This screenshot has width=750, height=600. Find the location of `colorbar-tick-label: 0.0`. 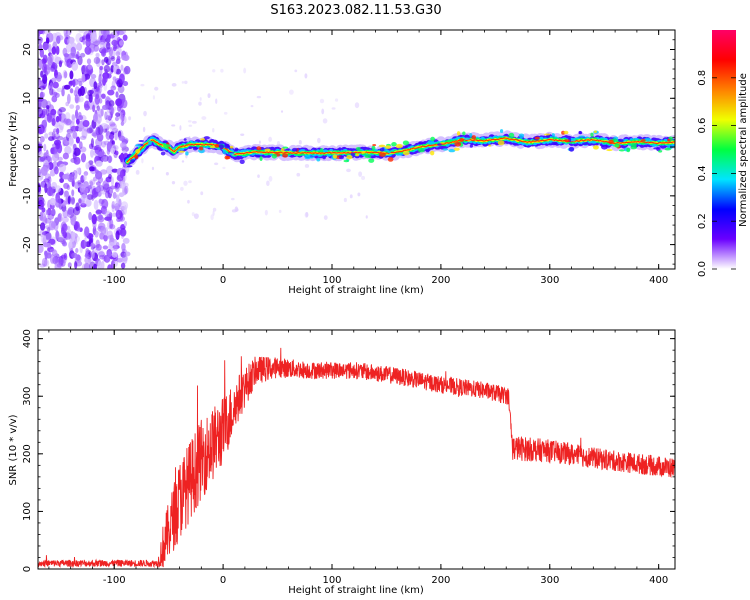

colorbar-tick-label: 0.0 is located at coordinates (702, 269).